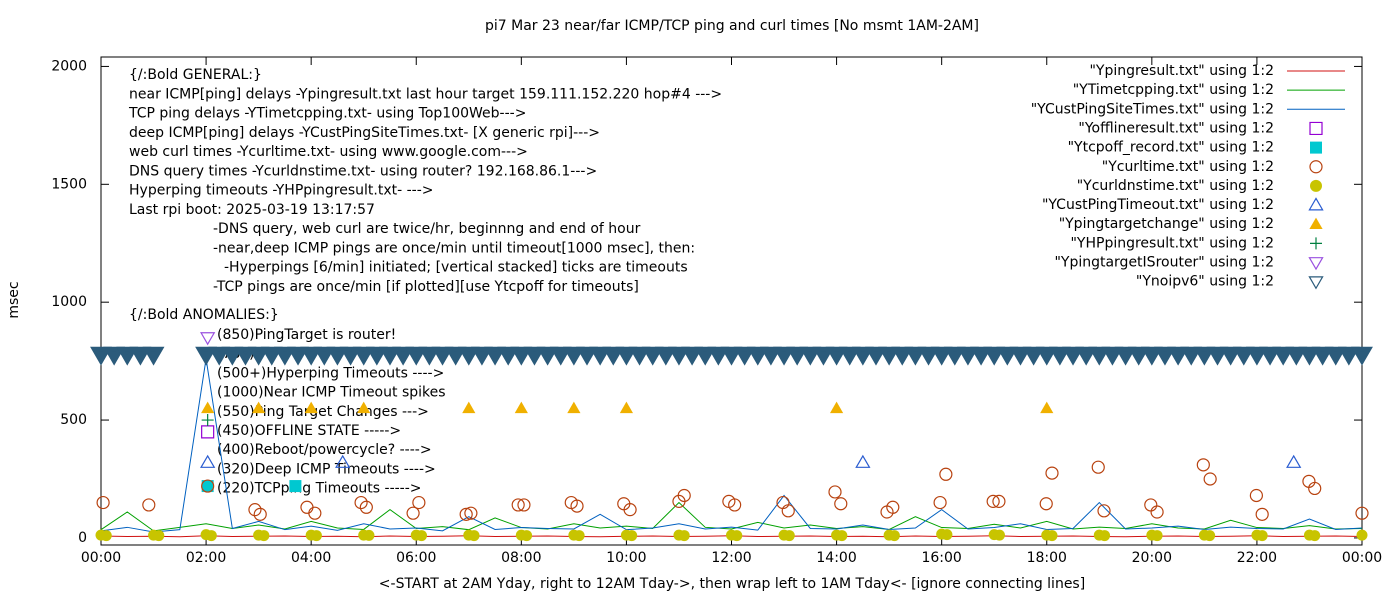 This screenshot has width=1400, height=600. Describe the element at coordinates (1362, 558) in the screenshot. I see `x-tick-label: 00:00` at that location.